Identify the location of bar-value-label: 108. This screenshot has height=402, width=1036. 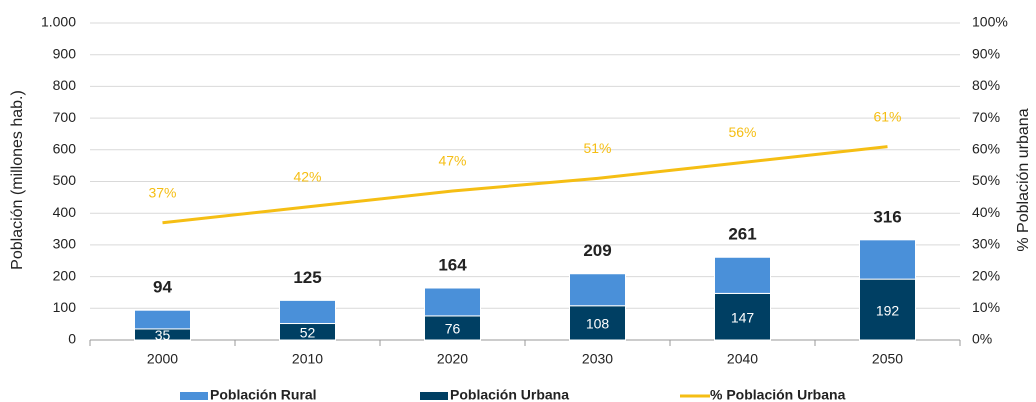
(598, 324).